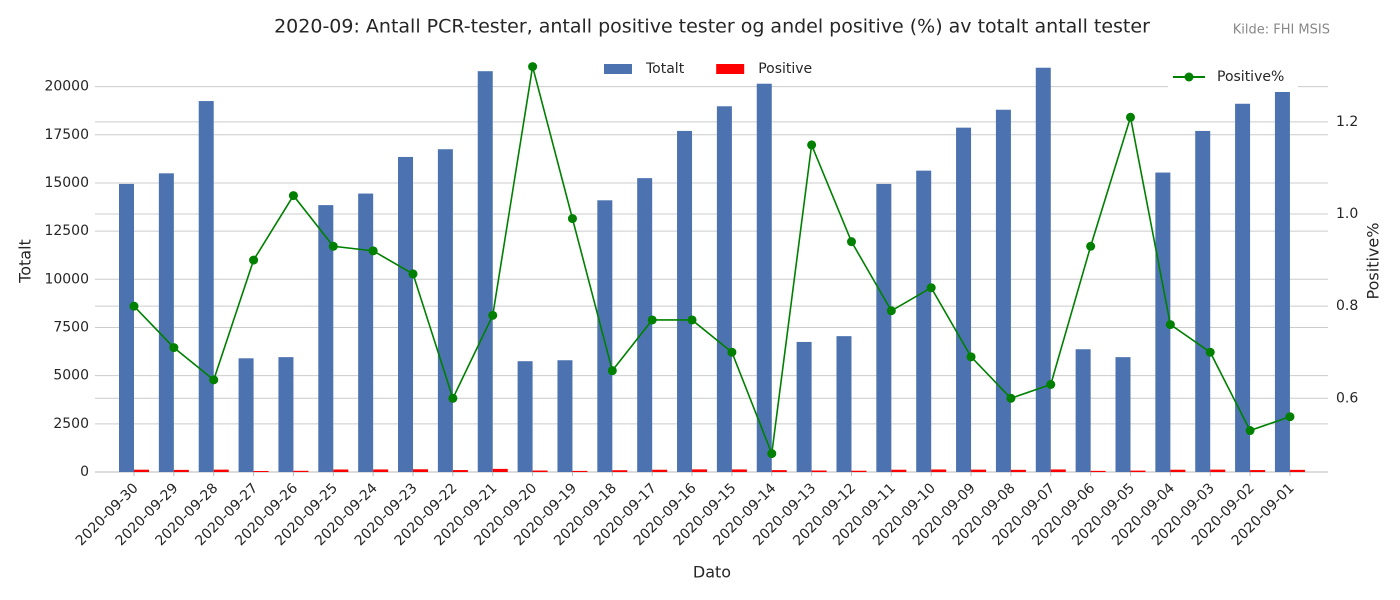 Image resolution: width=1400 pixels, height=600 pixels. I want to click on y2-tick-label: 0.6, so click(1347, 398).